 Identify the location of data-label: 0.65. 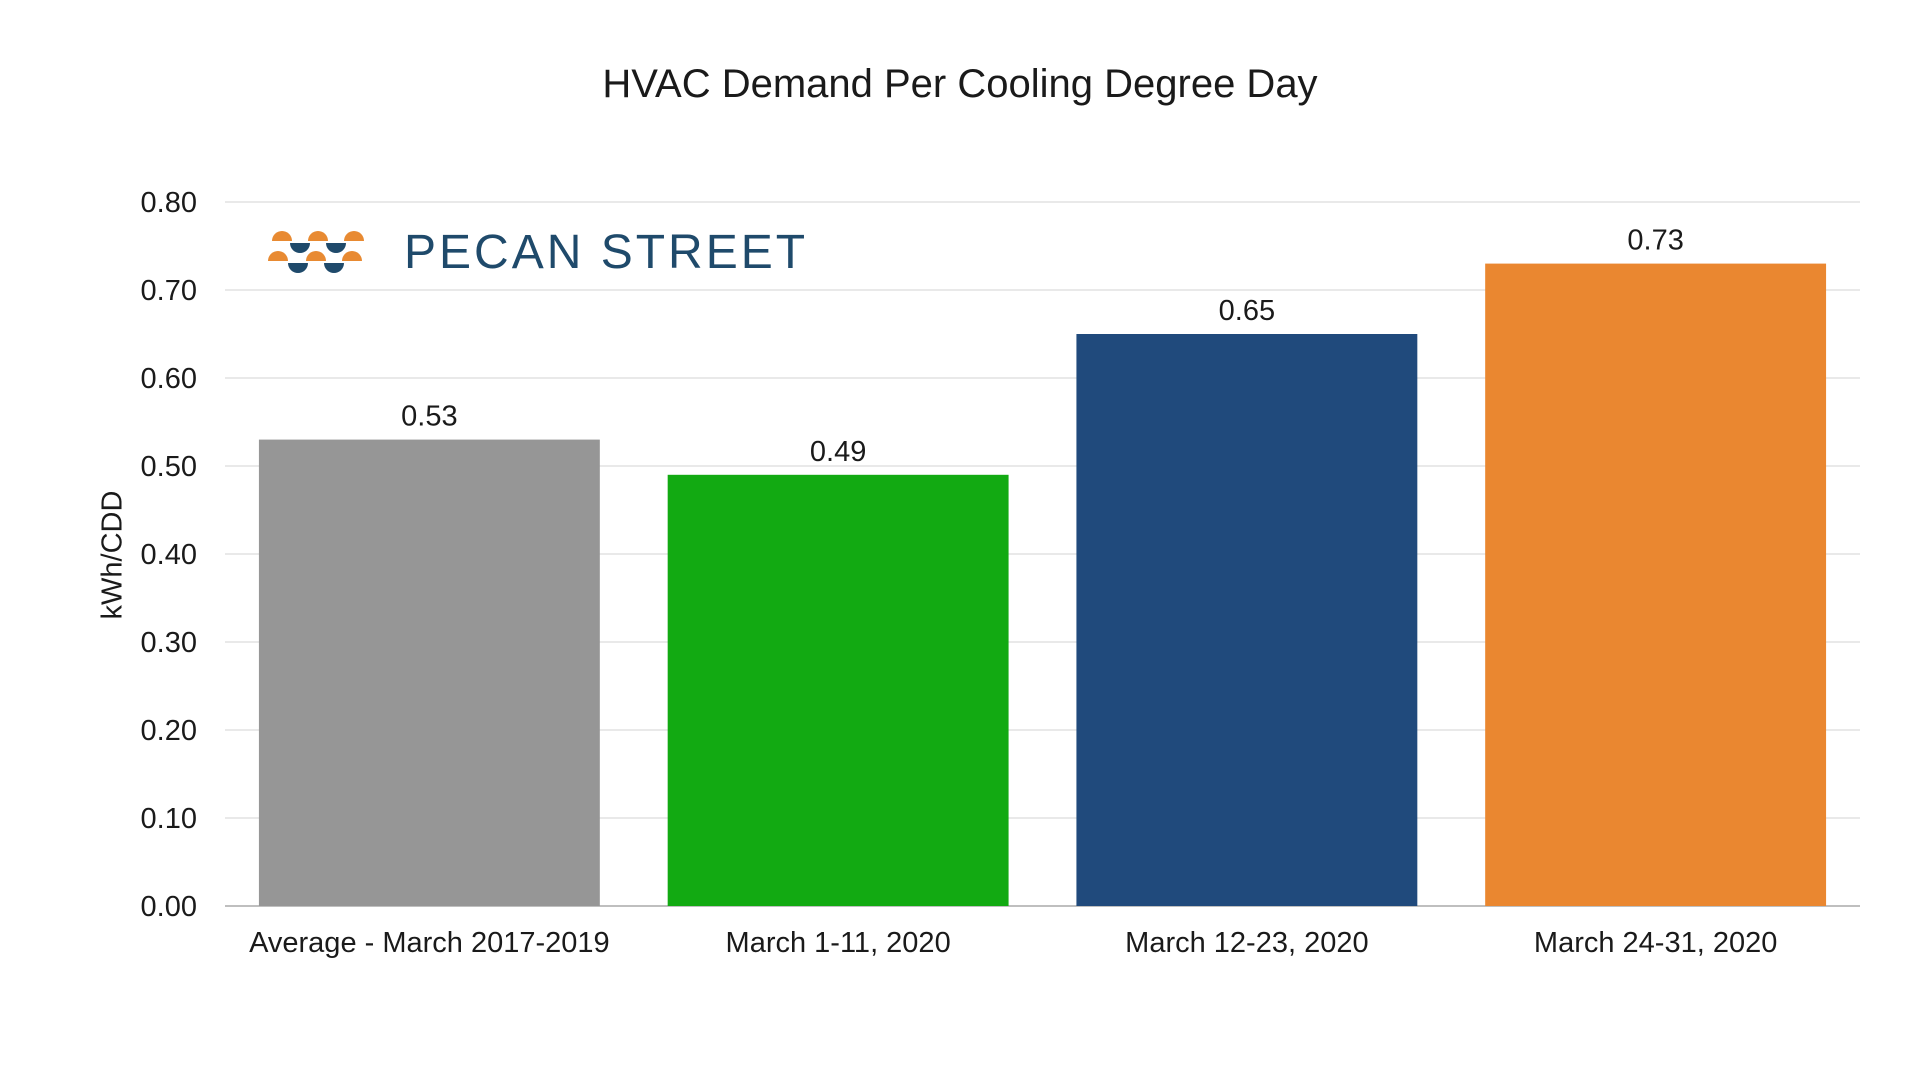
(1247, 311).